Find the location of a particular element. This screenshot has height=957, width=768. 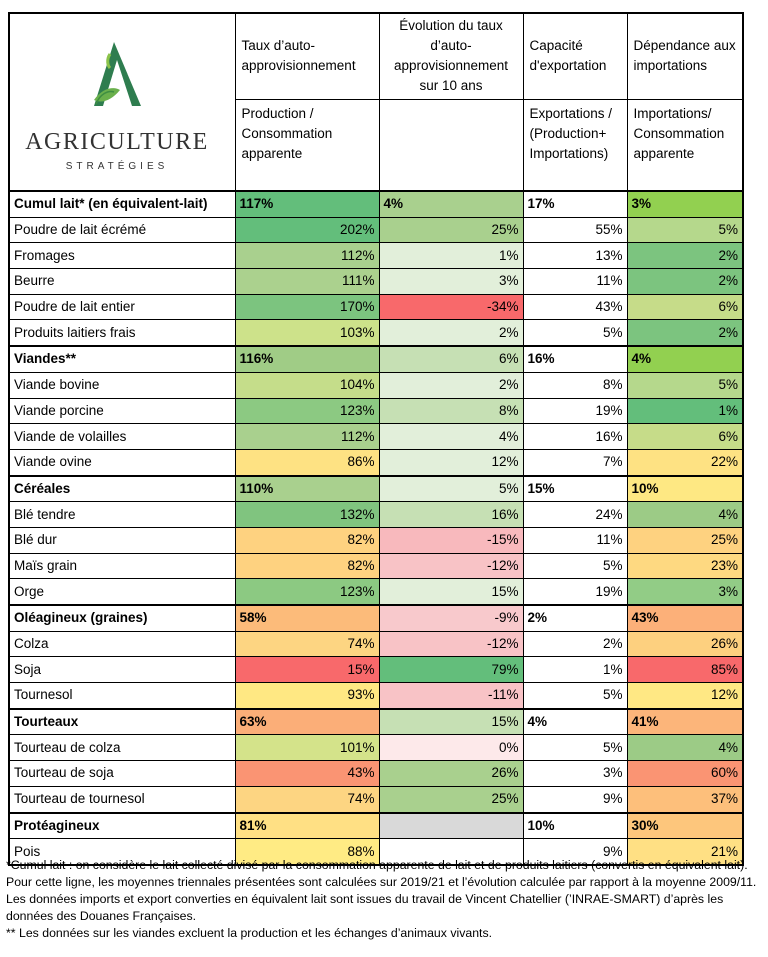

group-row: Protéagineux 81% 10% 30% is located at coordinates (376, 825).